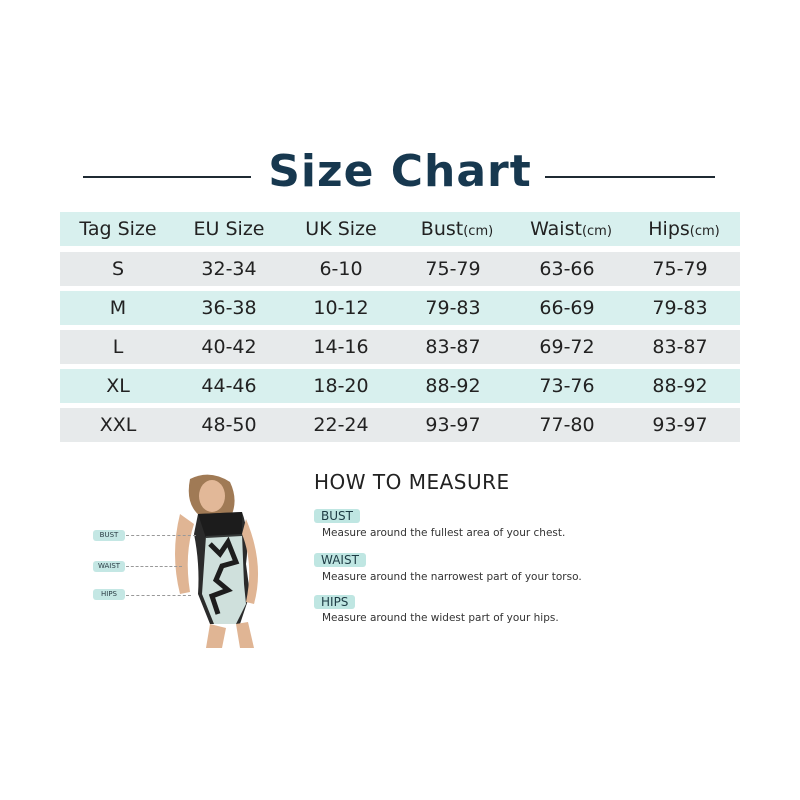 The height and width of the screenshot is (800, 800). I want to click on header-label: EU Size, so click(229, 229).